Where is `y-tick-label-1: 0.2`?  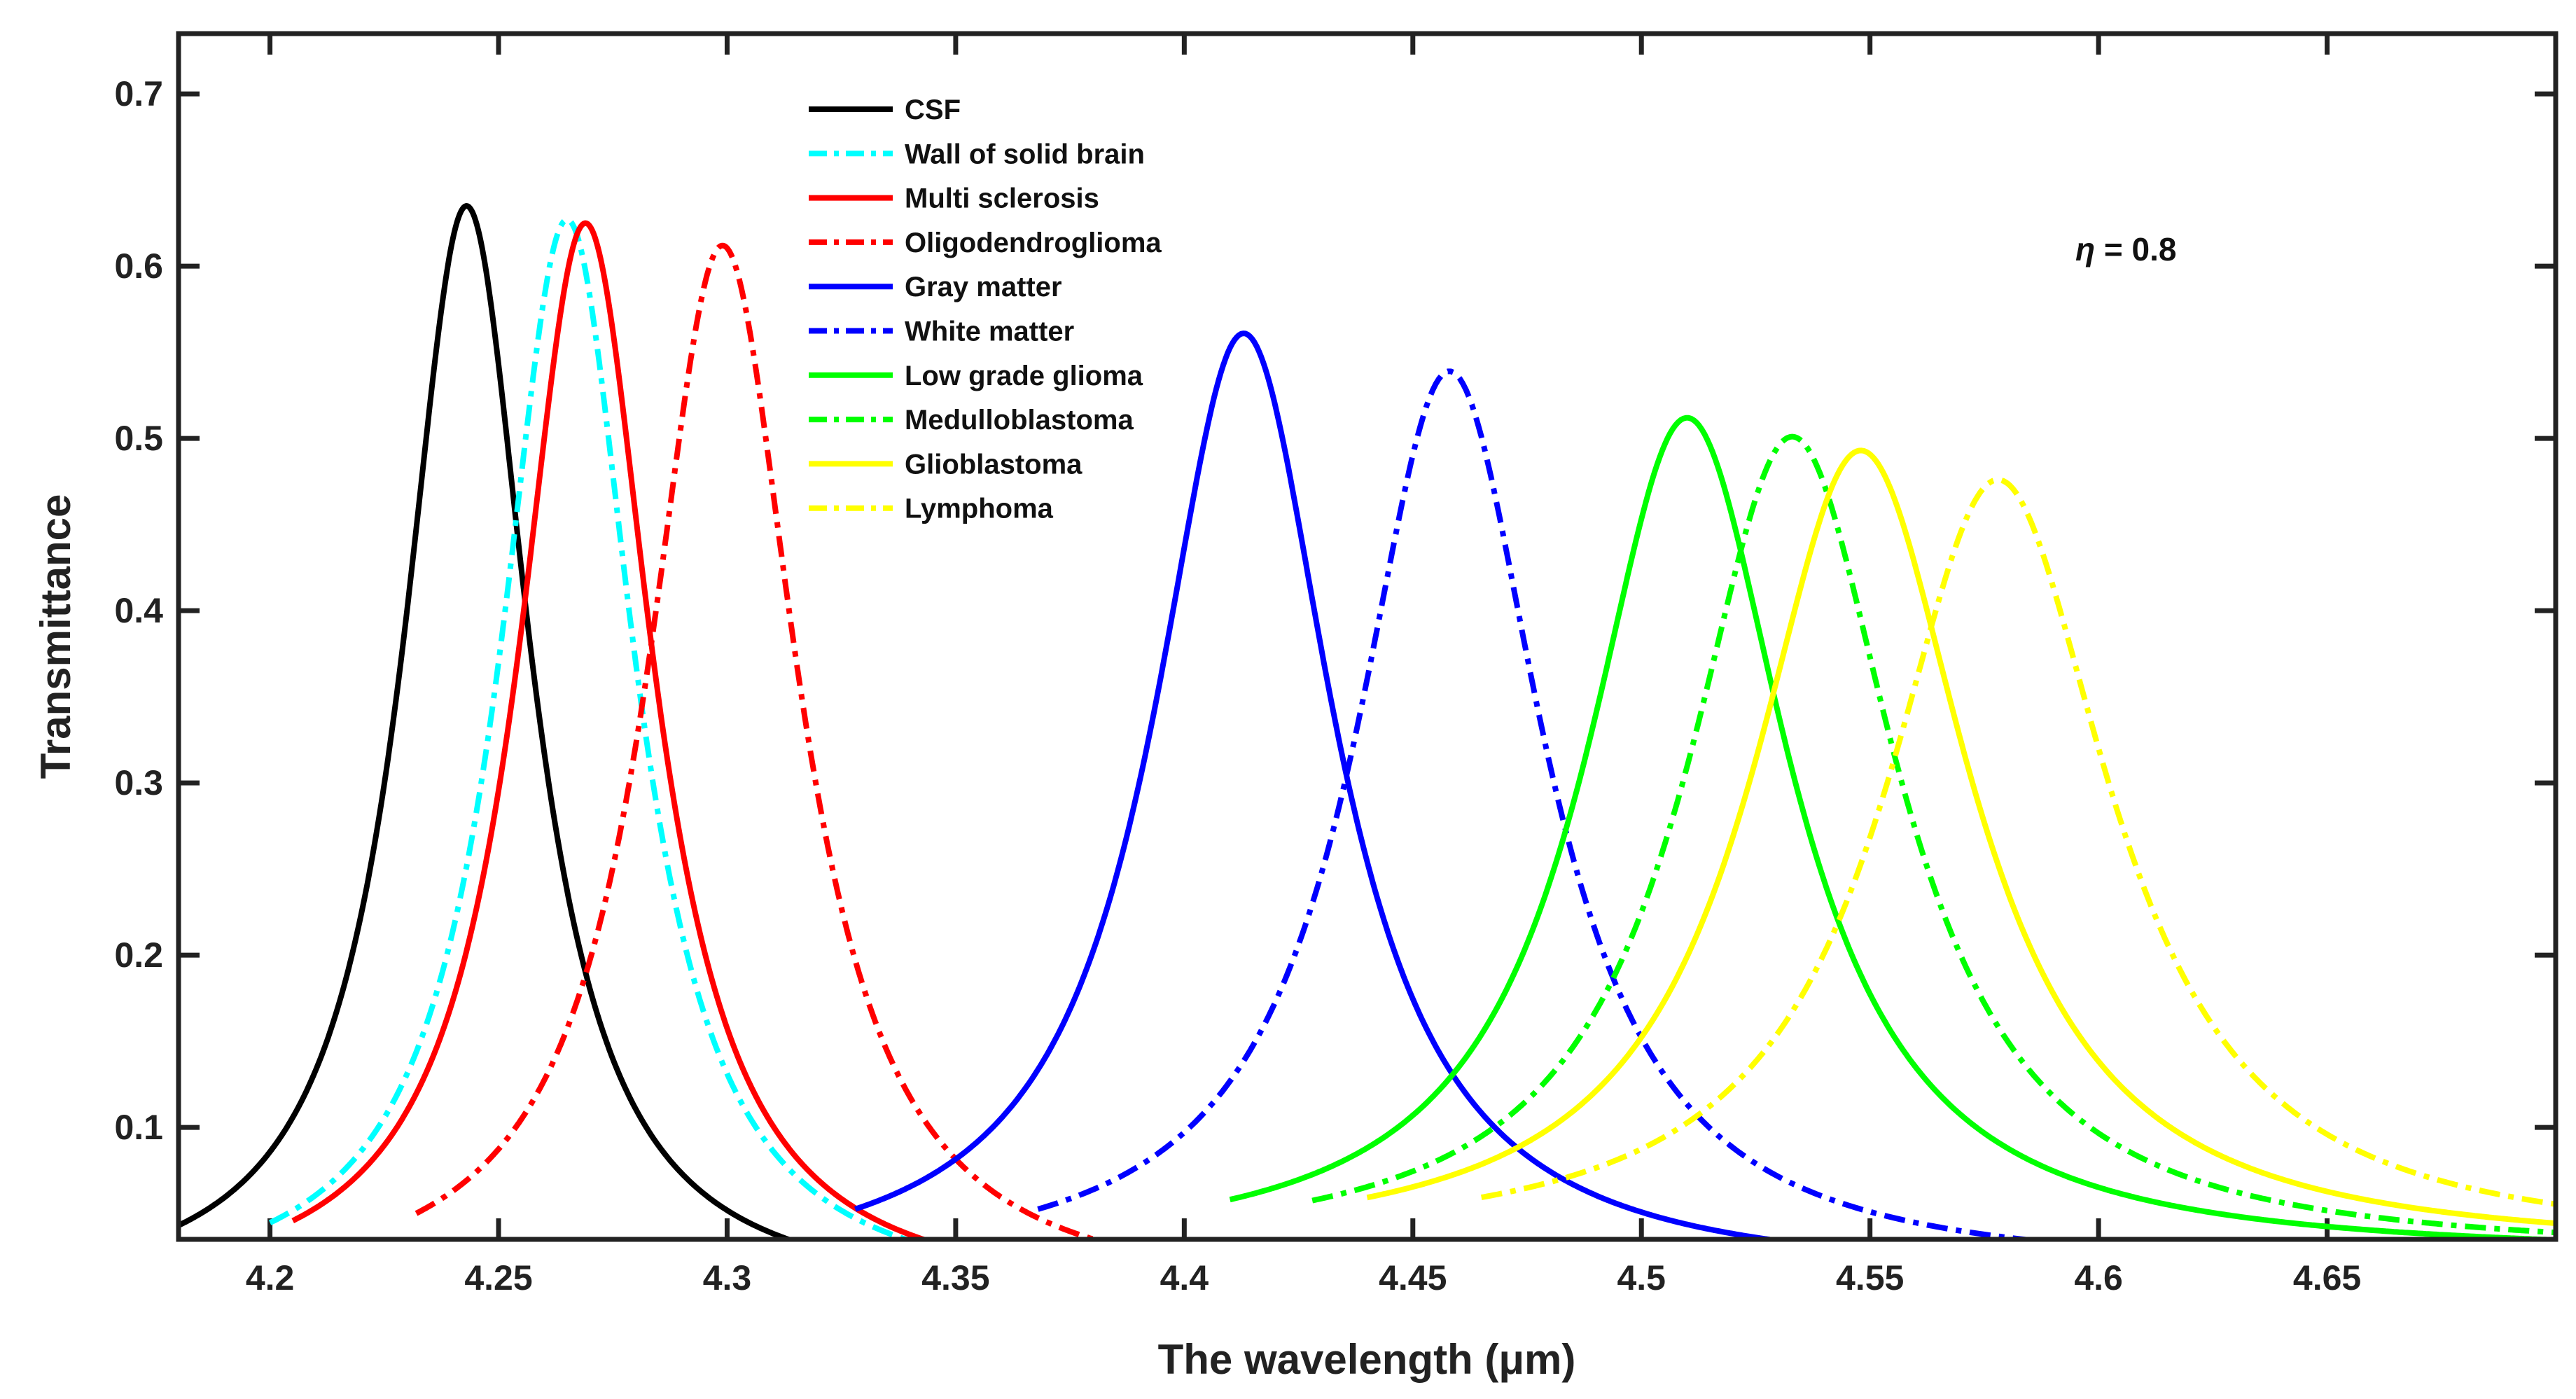 y-tick-label-1: 0.2 is located at coordinates (138, 955).